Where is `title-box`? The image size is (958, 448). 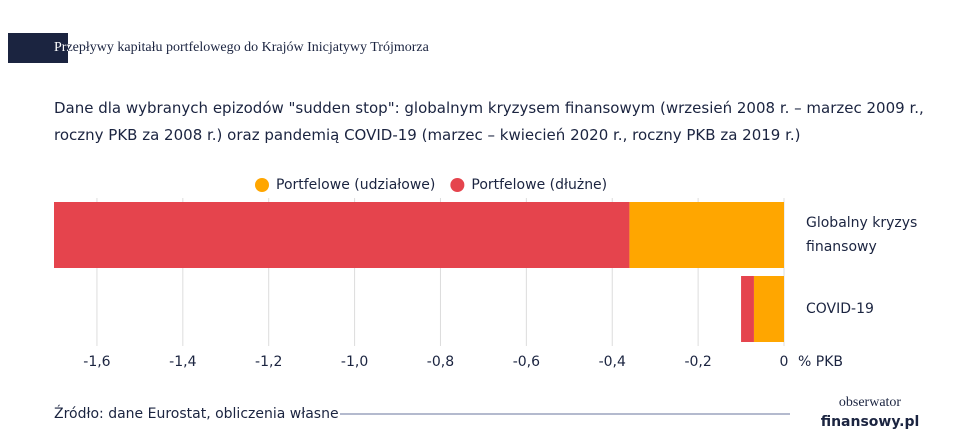
title-box is located at coordinates (38, 48).